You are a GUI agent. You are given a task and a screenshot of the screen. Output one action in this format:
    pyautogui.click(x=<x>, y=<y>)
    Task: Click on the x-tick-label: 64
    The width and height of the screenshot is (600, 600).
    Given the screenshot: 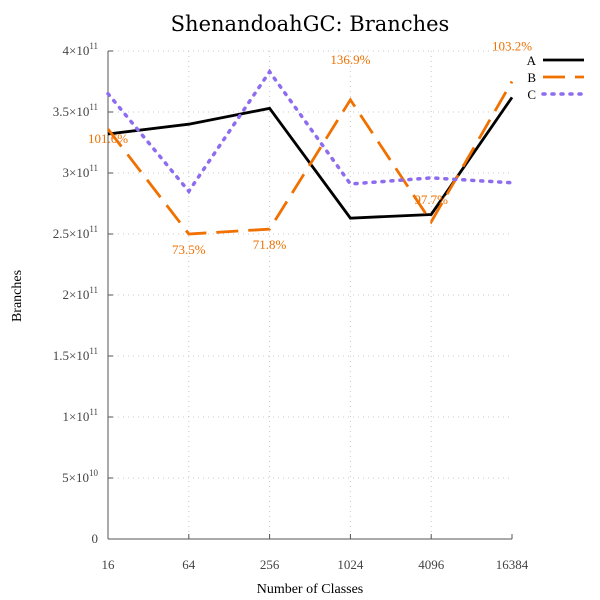 What is the action you would take?
    pyautogui.click(x=189, y=564)
    